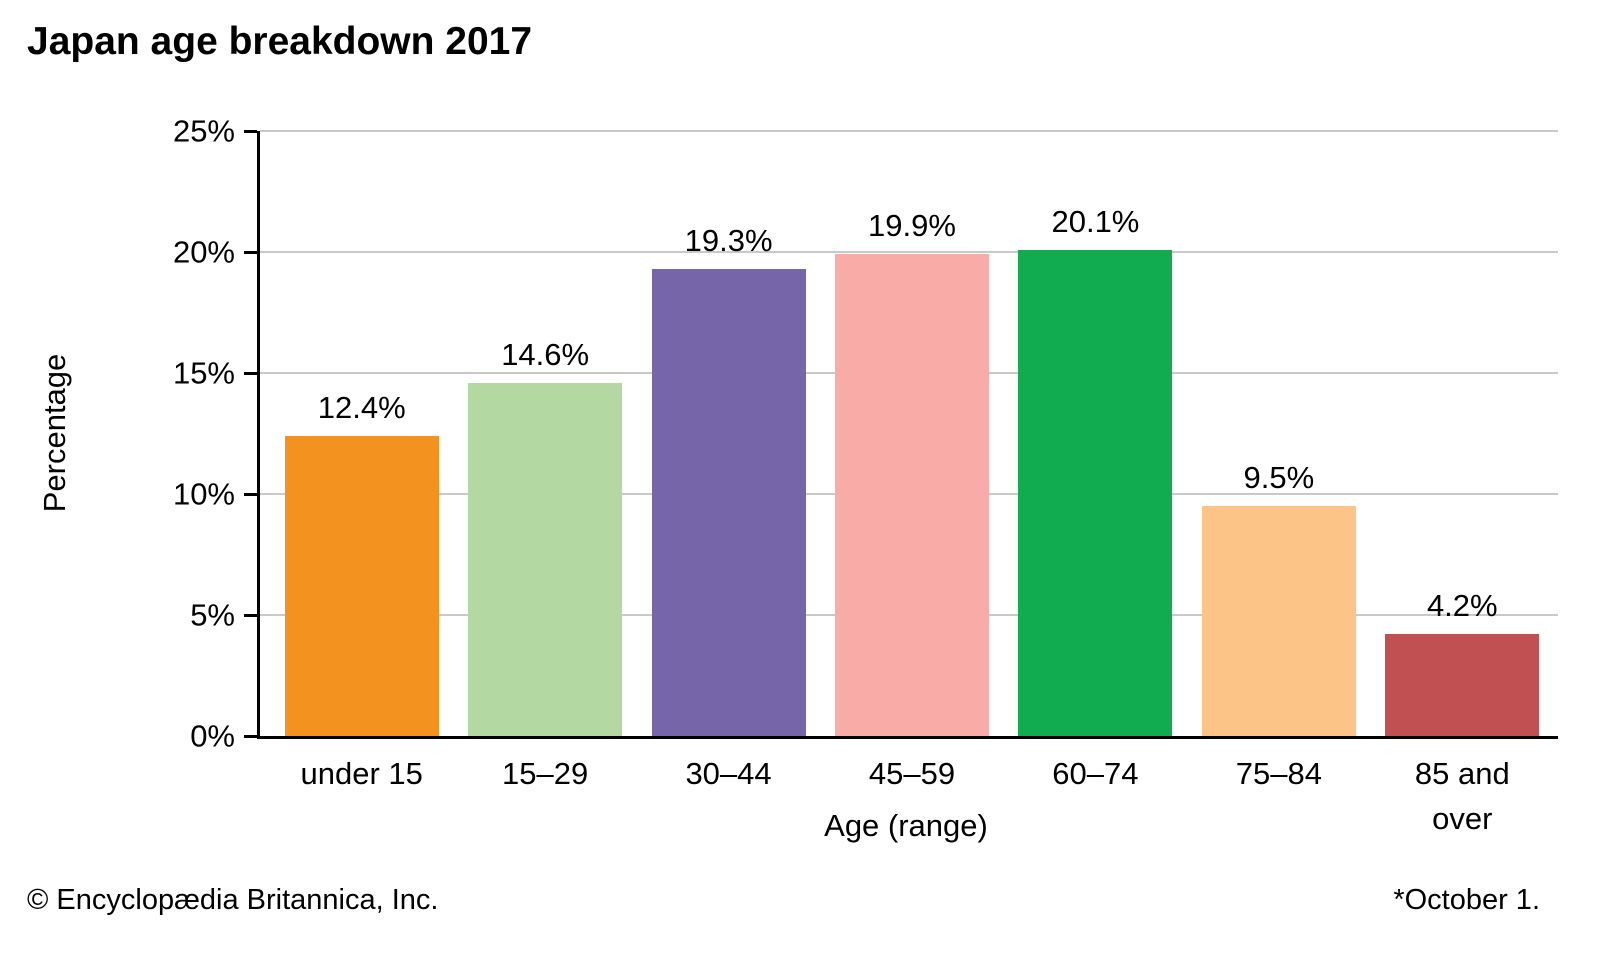  Describe the element at coordinates (1462, 796) in the screenshot. I see `x-tick-label: 85 and over` at that location.